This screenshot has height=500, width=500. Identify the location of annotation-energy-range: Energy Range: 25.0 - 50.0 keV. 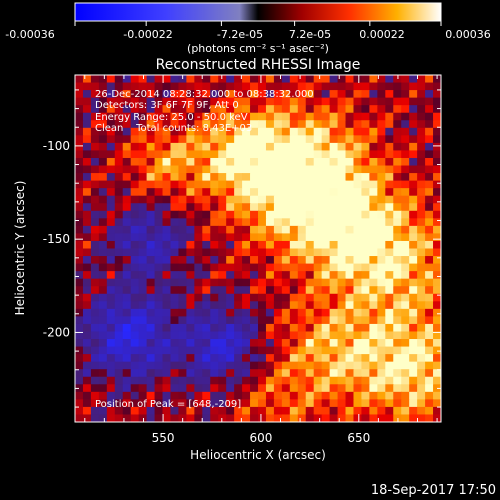
(171, 117).